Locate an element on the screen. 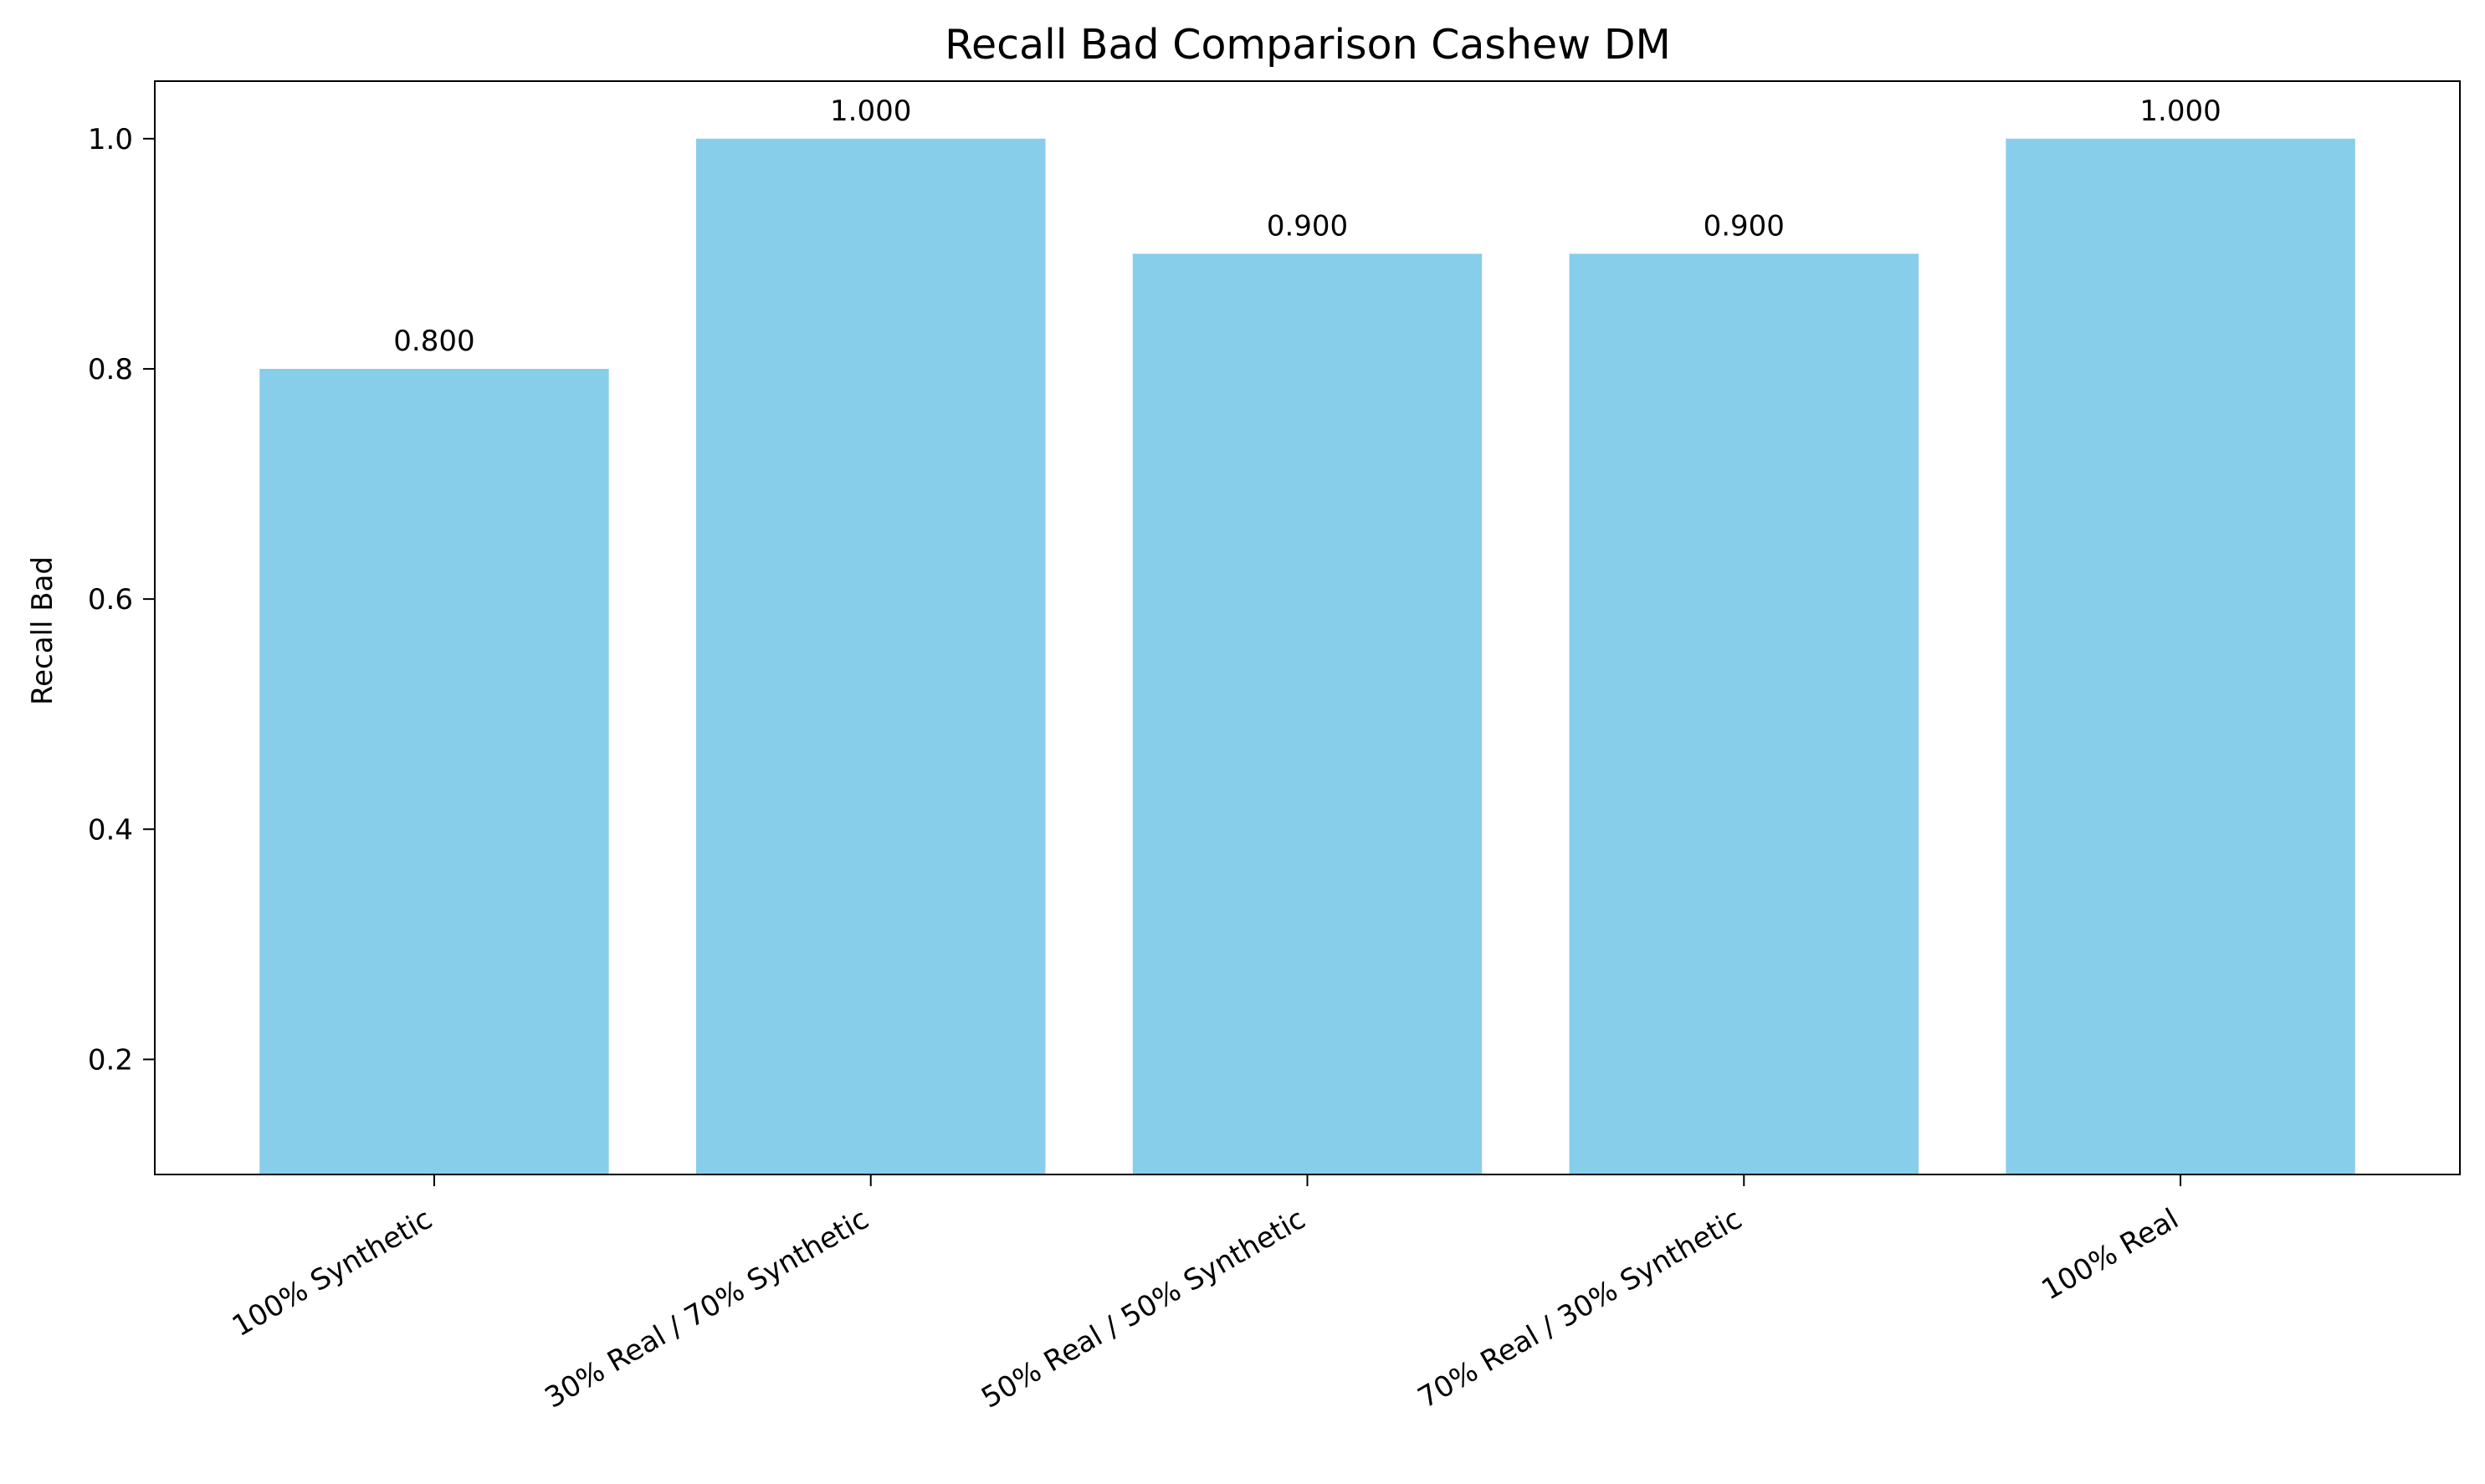  y-tick-label: 0.2 is located at coordinates (110, 1060).